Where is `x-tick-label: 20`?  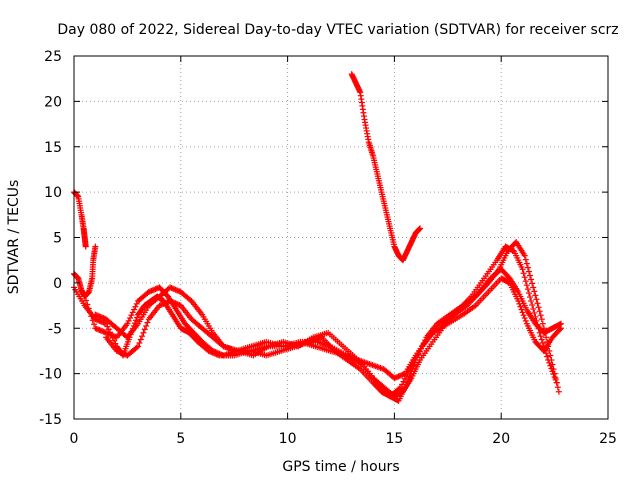
x-tick-label: 20 is located at coordinates (501, 439).